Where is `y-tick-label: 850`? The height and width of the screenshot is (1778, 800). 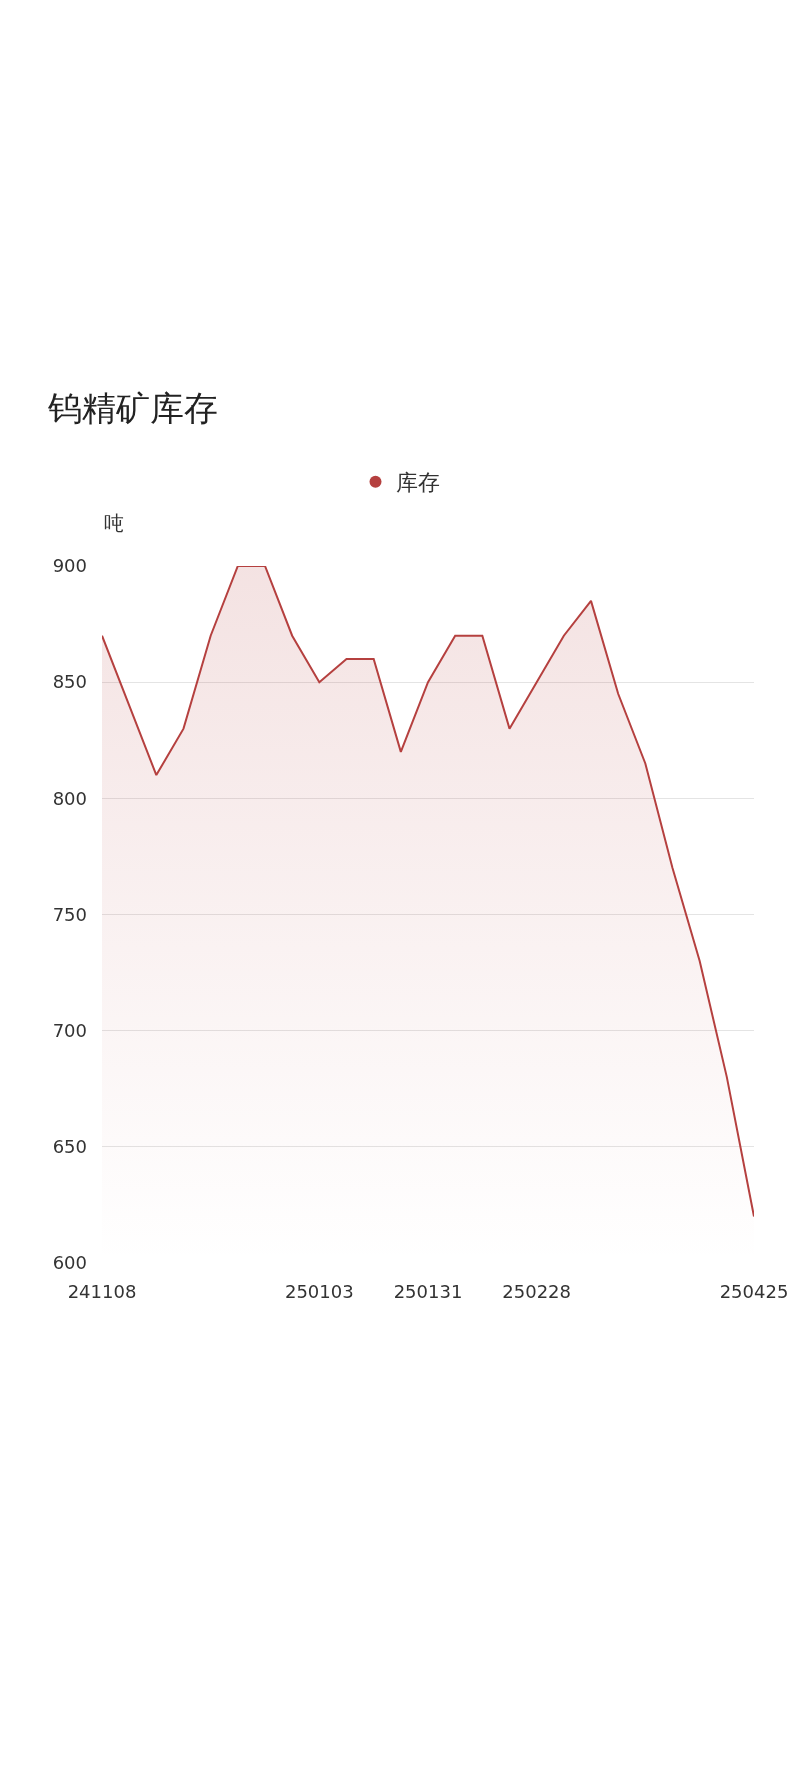
y-tick-label: 850 is located at coordinates (69, 682).